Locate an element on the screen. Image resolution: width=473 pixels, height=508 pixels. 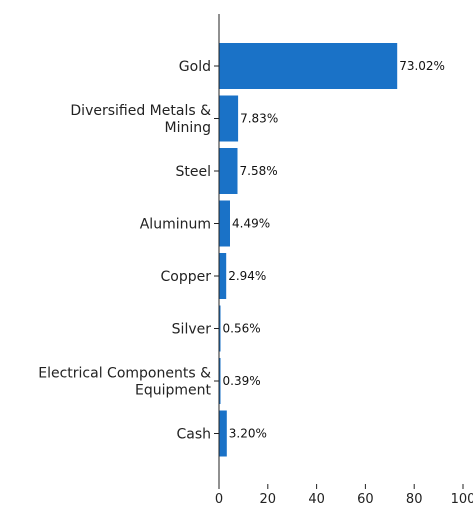
category-label-0: Gold is located at coordinates (195, 67).